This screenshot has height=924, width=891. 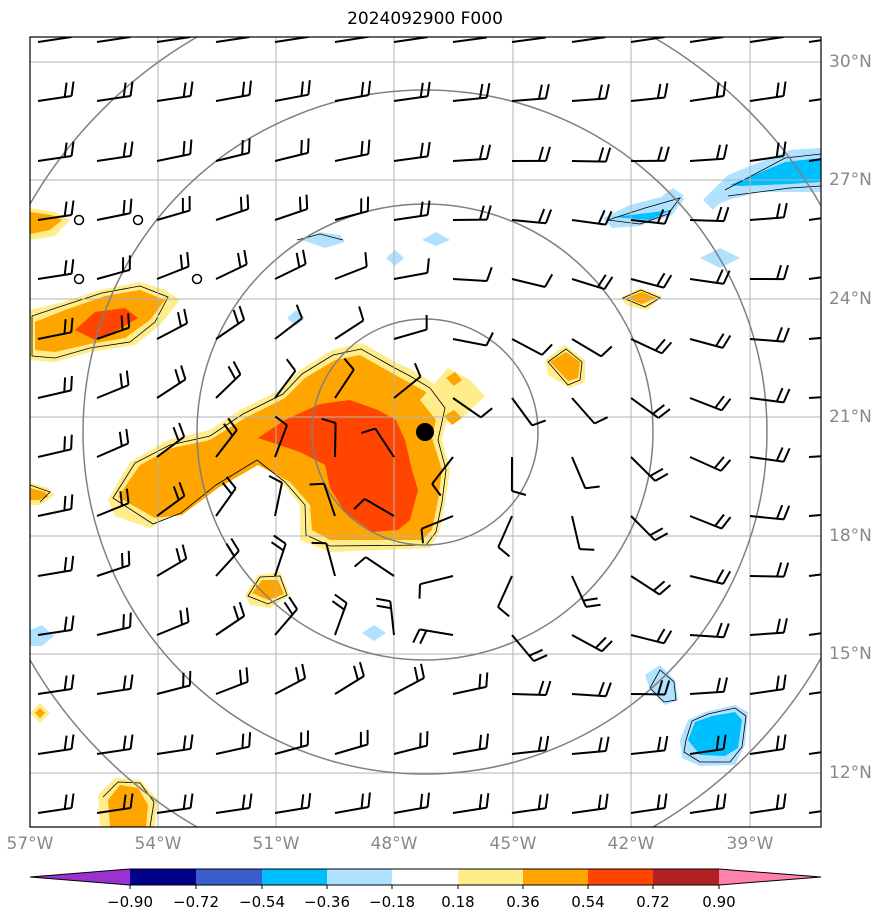 What do you see at coordinates (394, 844) in the screenshot?
I see `lon-label: 48°W` at bounding box center [394, 844].